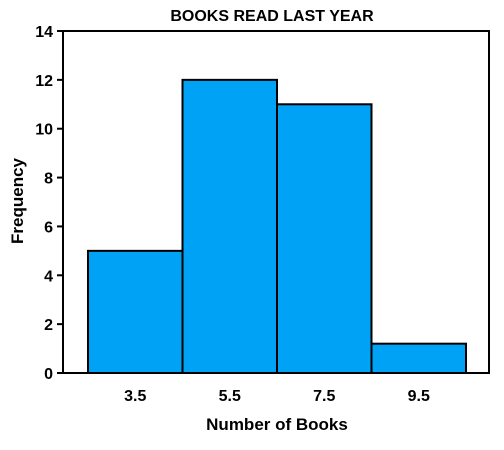 This screenshot has height=450, width=504. What do you see at coordinates (48, 276) in the screenshot?
I see `y-tick-label: 4` at bounding box center [48, 276].